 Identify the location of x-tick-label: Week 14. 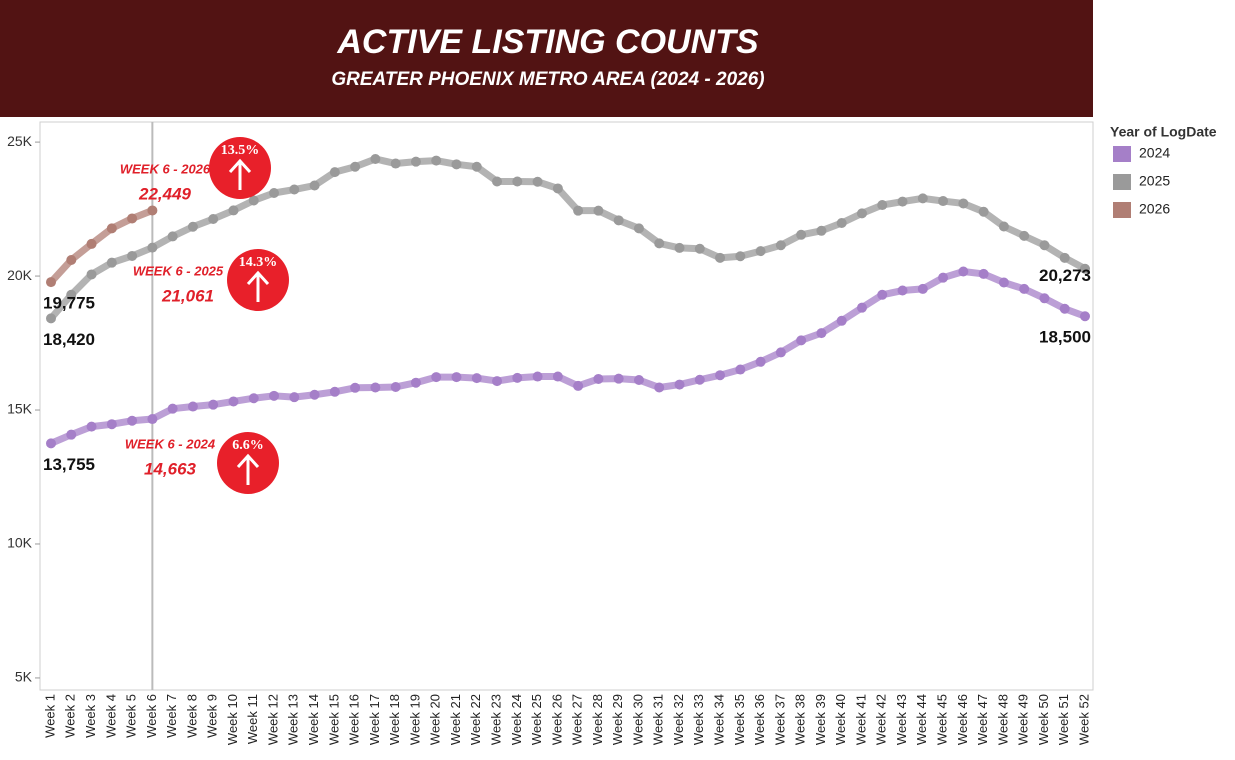
(313, 719).